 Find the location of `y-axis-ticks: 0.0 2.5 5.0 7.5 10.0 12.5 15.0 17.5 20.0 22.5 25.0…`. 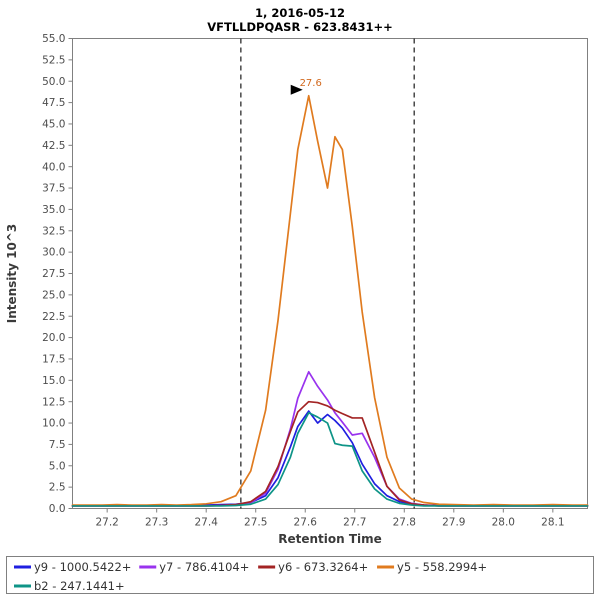

y-axis-ticks: 0.0 2.5 5.0 7.5 10.0 12.5 15.0 17.5 20.0 22.5 25.0… is located at coordinates (57, 274).